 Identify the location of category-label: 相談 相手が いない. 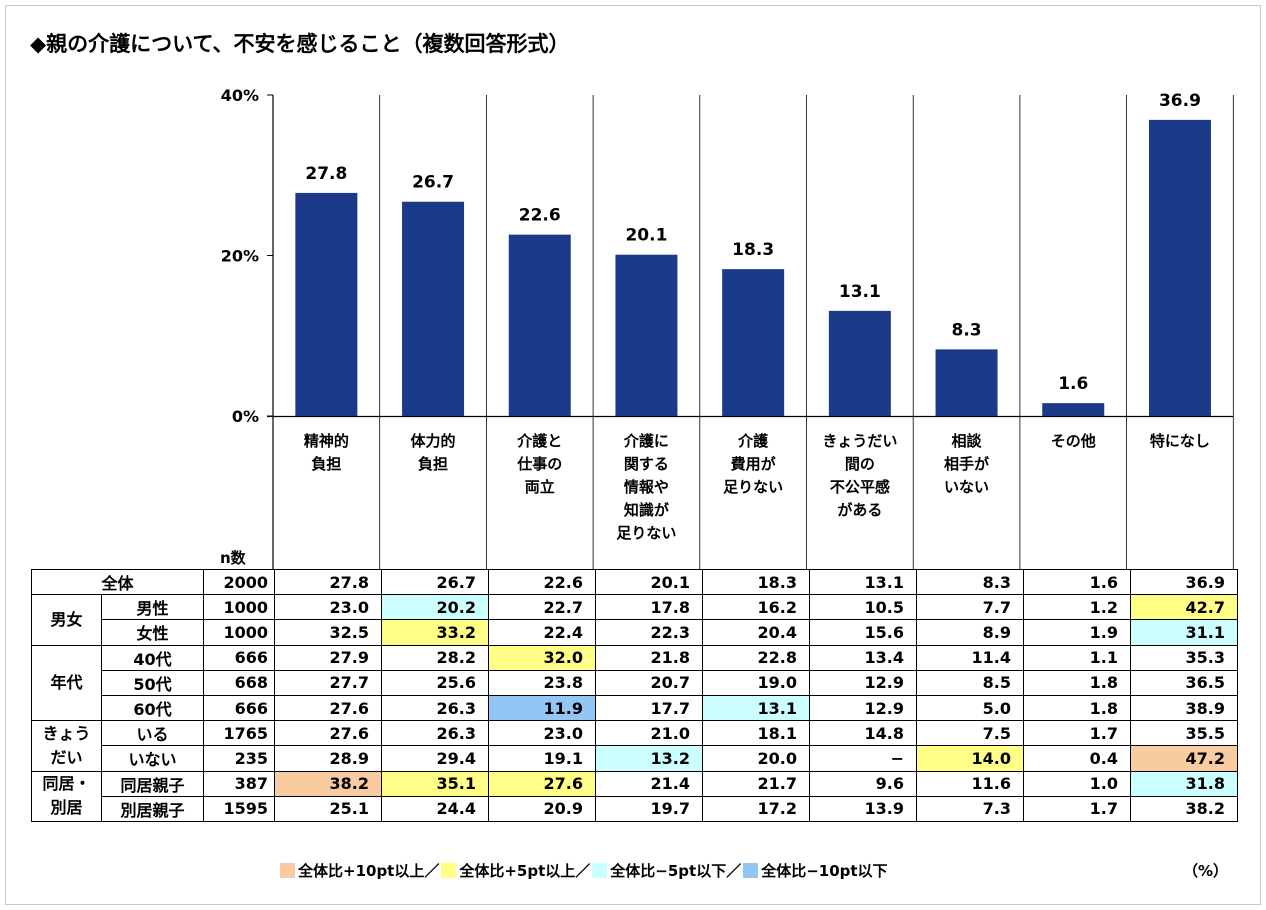
(967, 464).